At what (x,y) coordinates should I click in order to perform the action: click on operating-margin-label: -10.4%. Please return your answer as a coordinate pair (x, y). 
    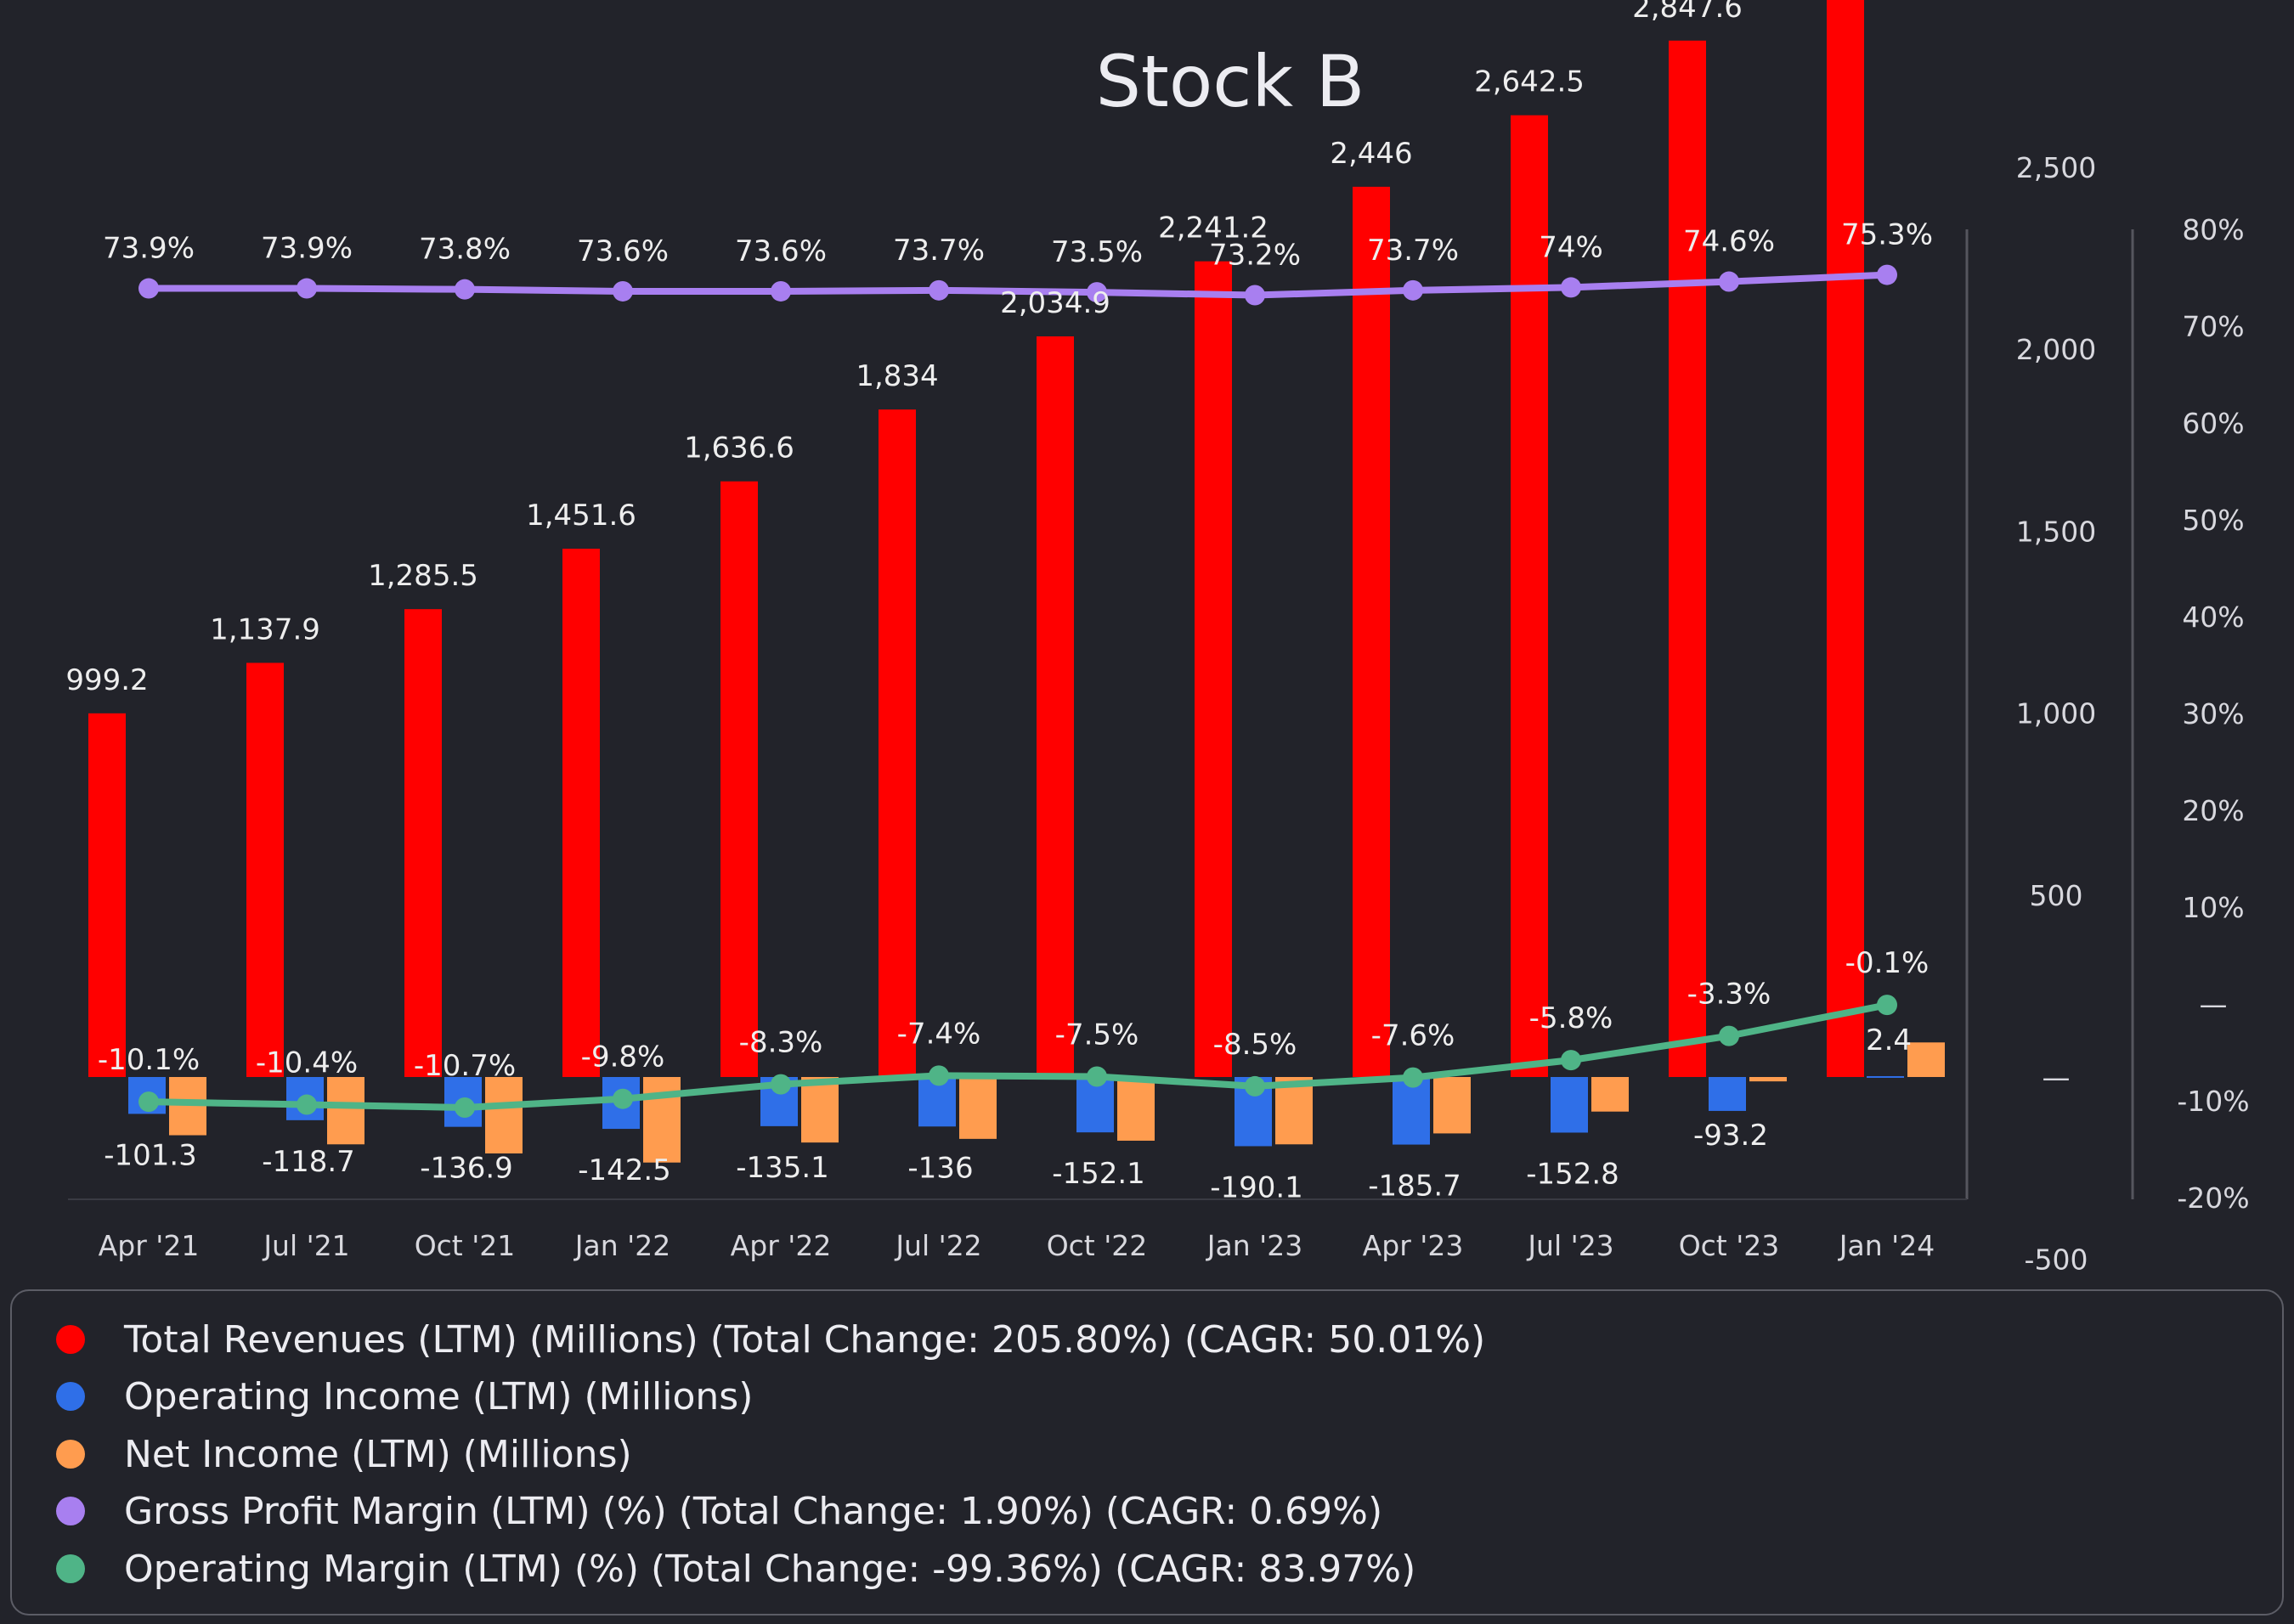
    Looking at the image, I should click on (307, 1063).